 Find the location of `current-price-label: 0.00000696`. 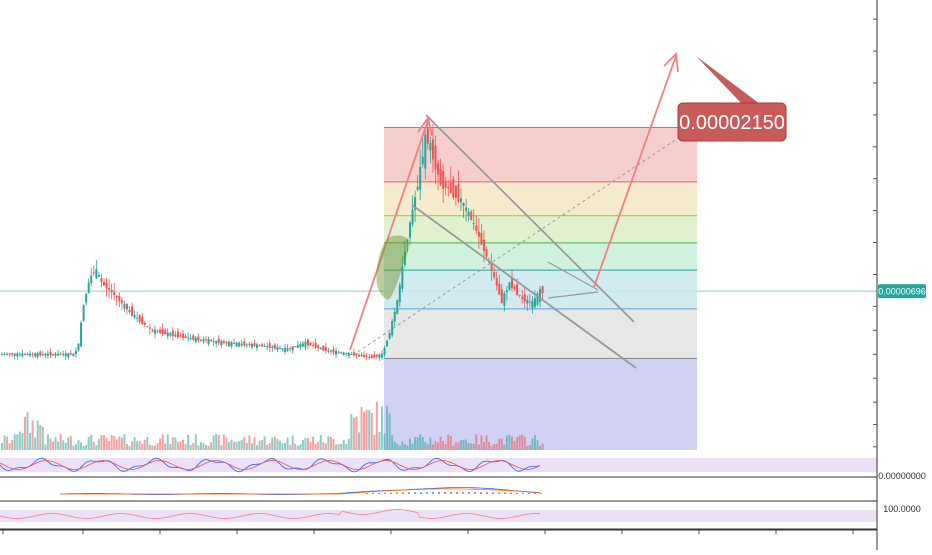

current-price-label: 0.00000696 is located at coordinates (902, 292).